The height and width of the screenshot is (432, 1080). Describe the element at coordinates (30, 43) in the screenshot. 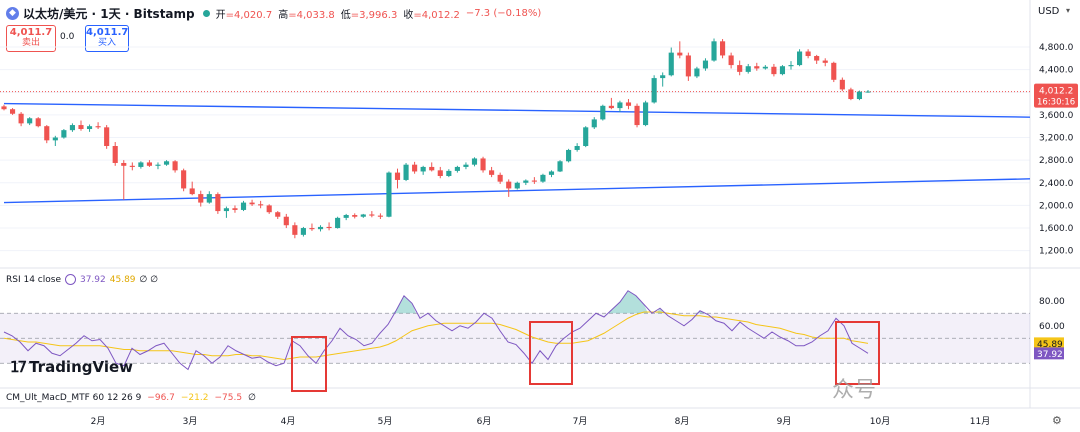

I see `sell-label: 卖出` at that location.